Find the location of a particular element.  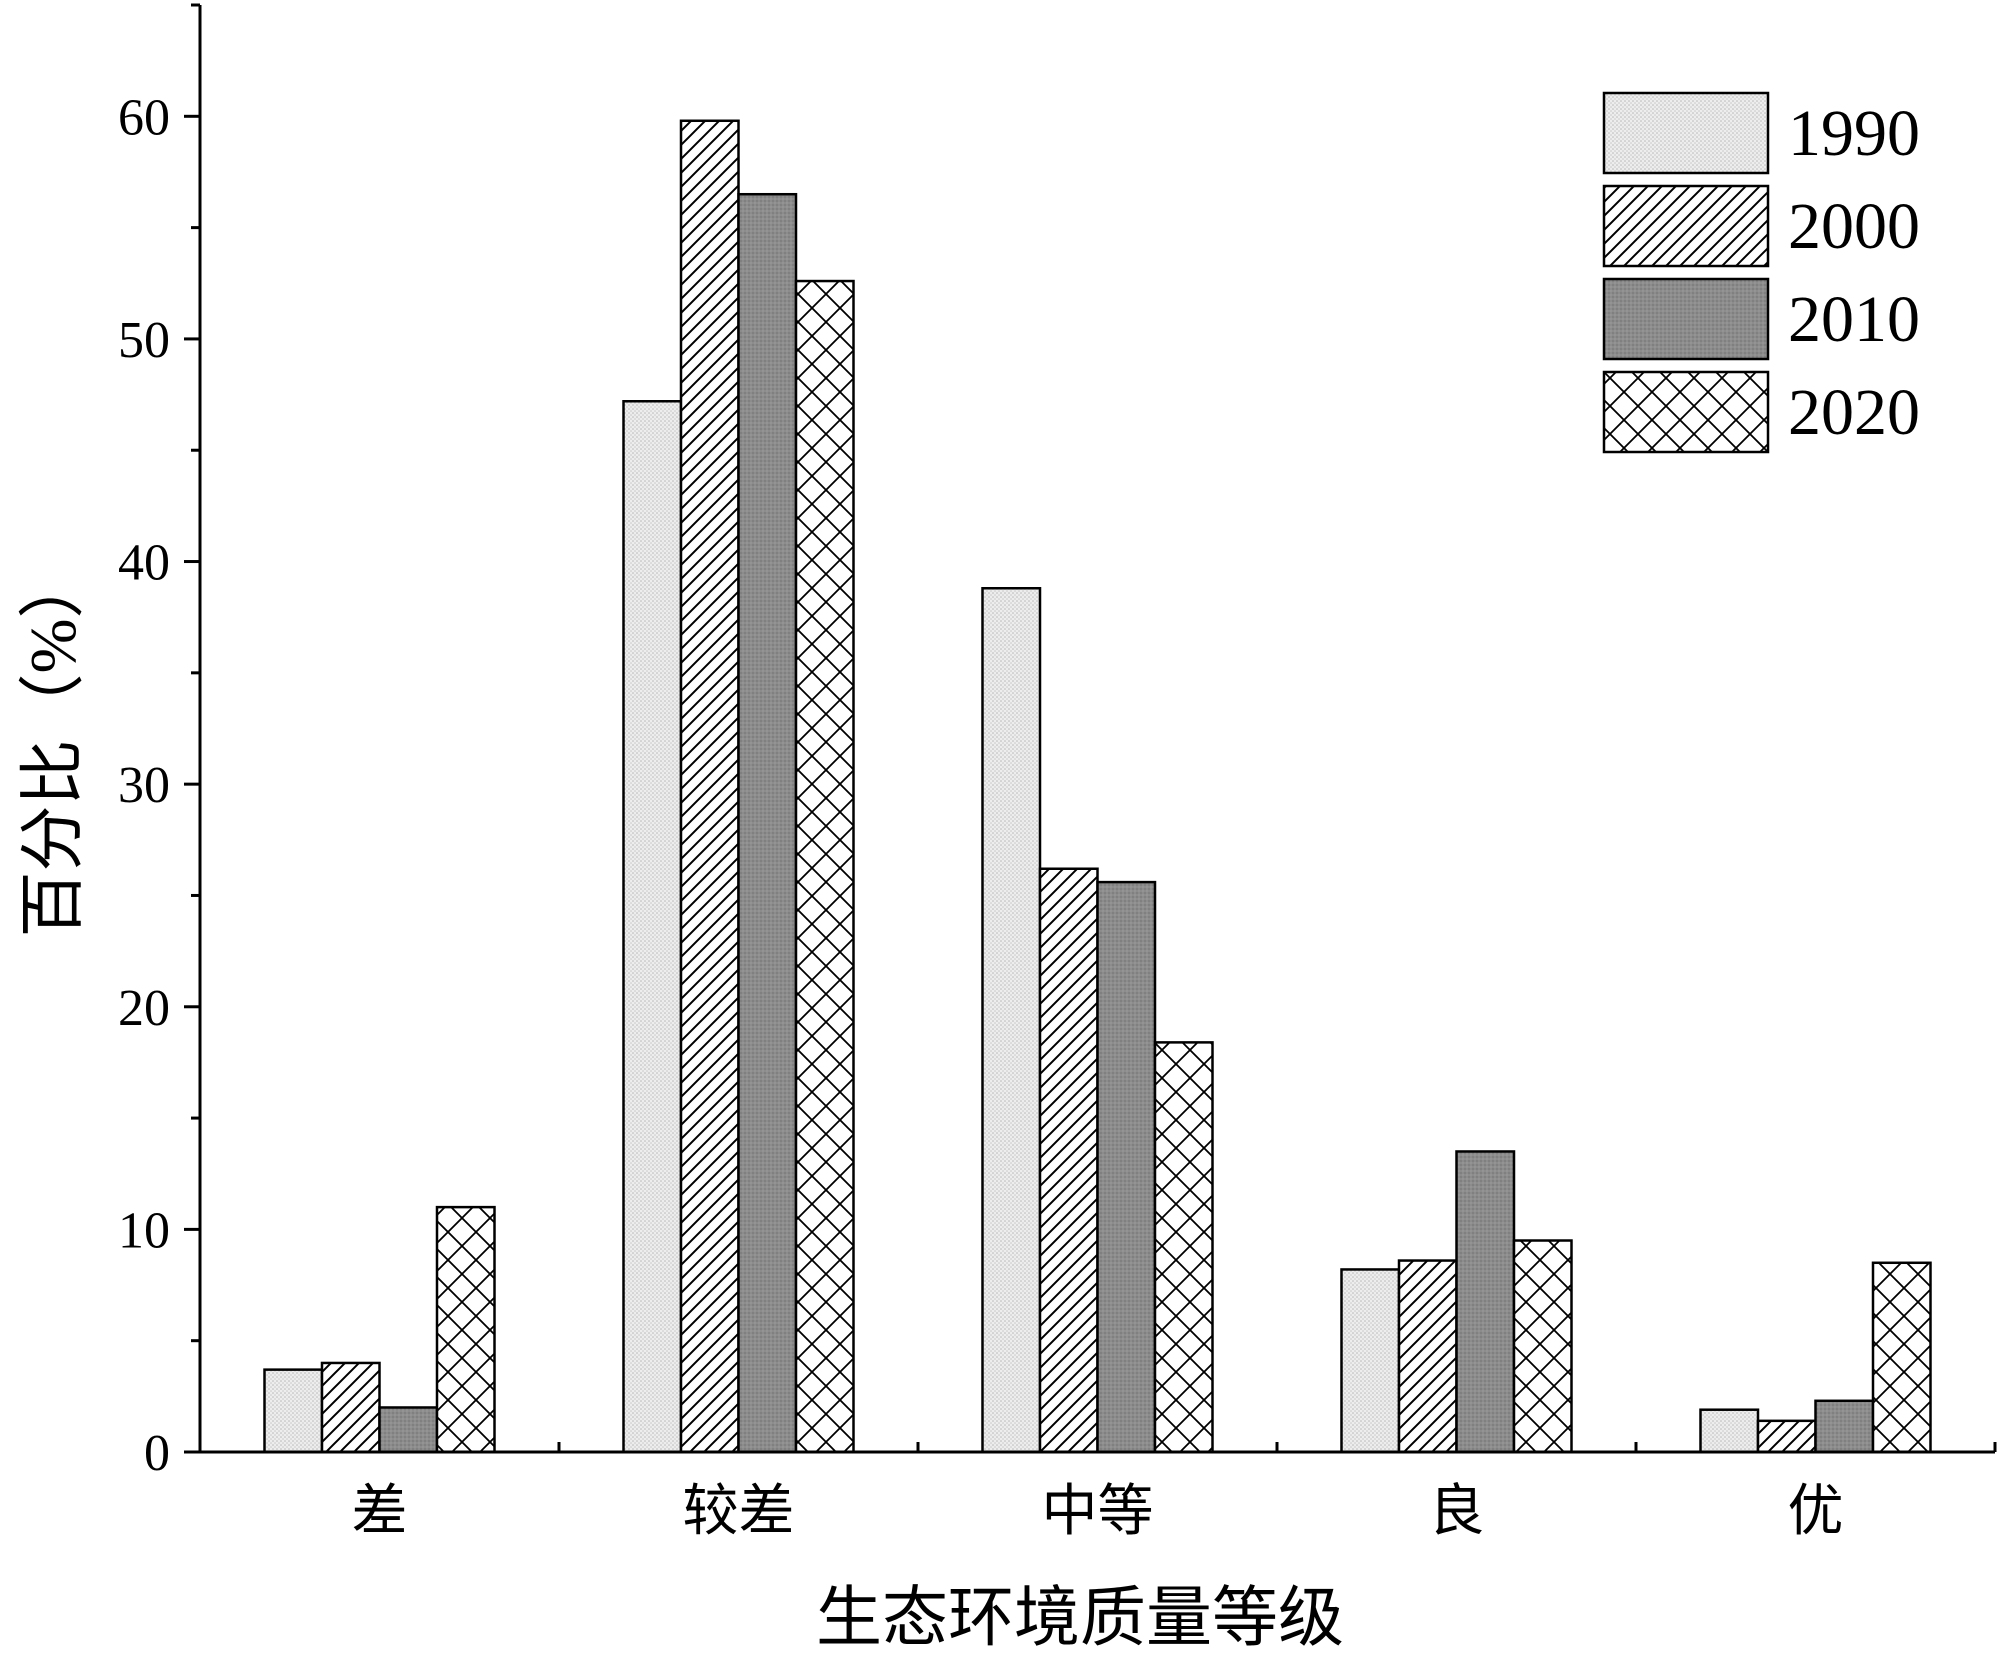

legend-label: 2000 is located at coordinates (1854, 226).